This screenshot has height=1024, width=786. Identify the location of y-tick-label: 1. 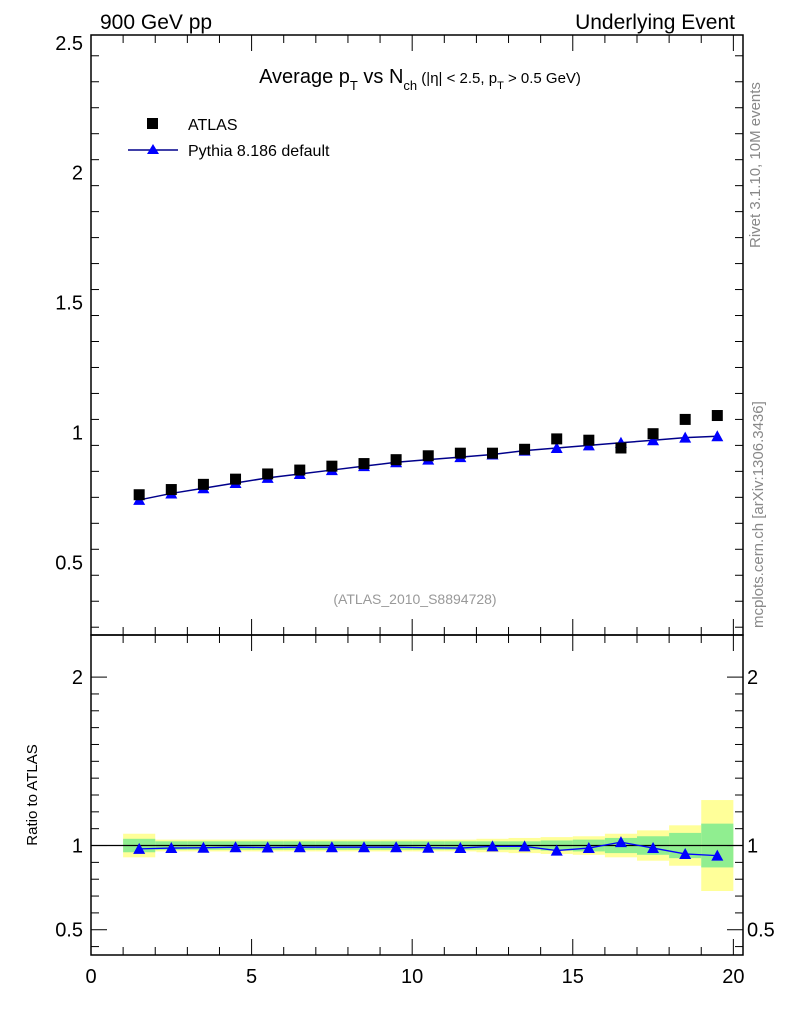
(77, 433).